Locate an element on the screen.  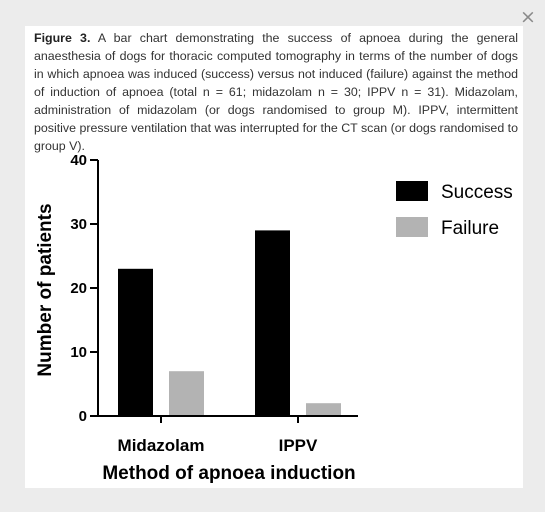
bar-success-midazolam is located at coordinates (135, 342).